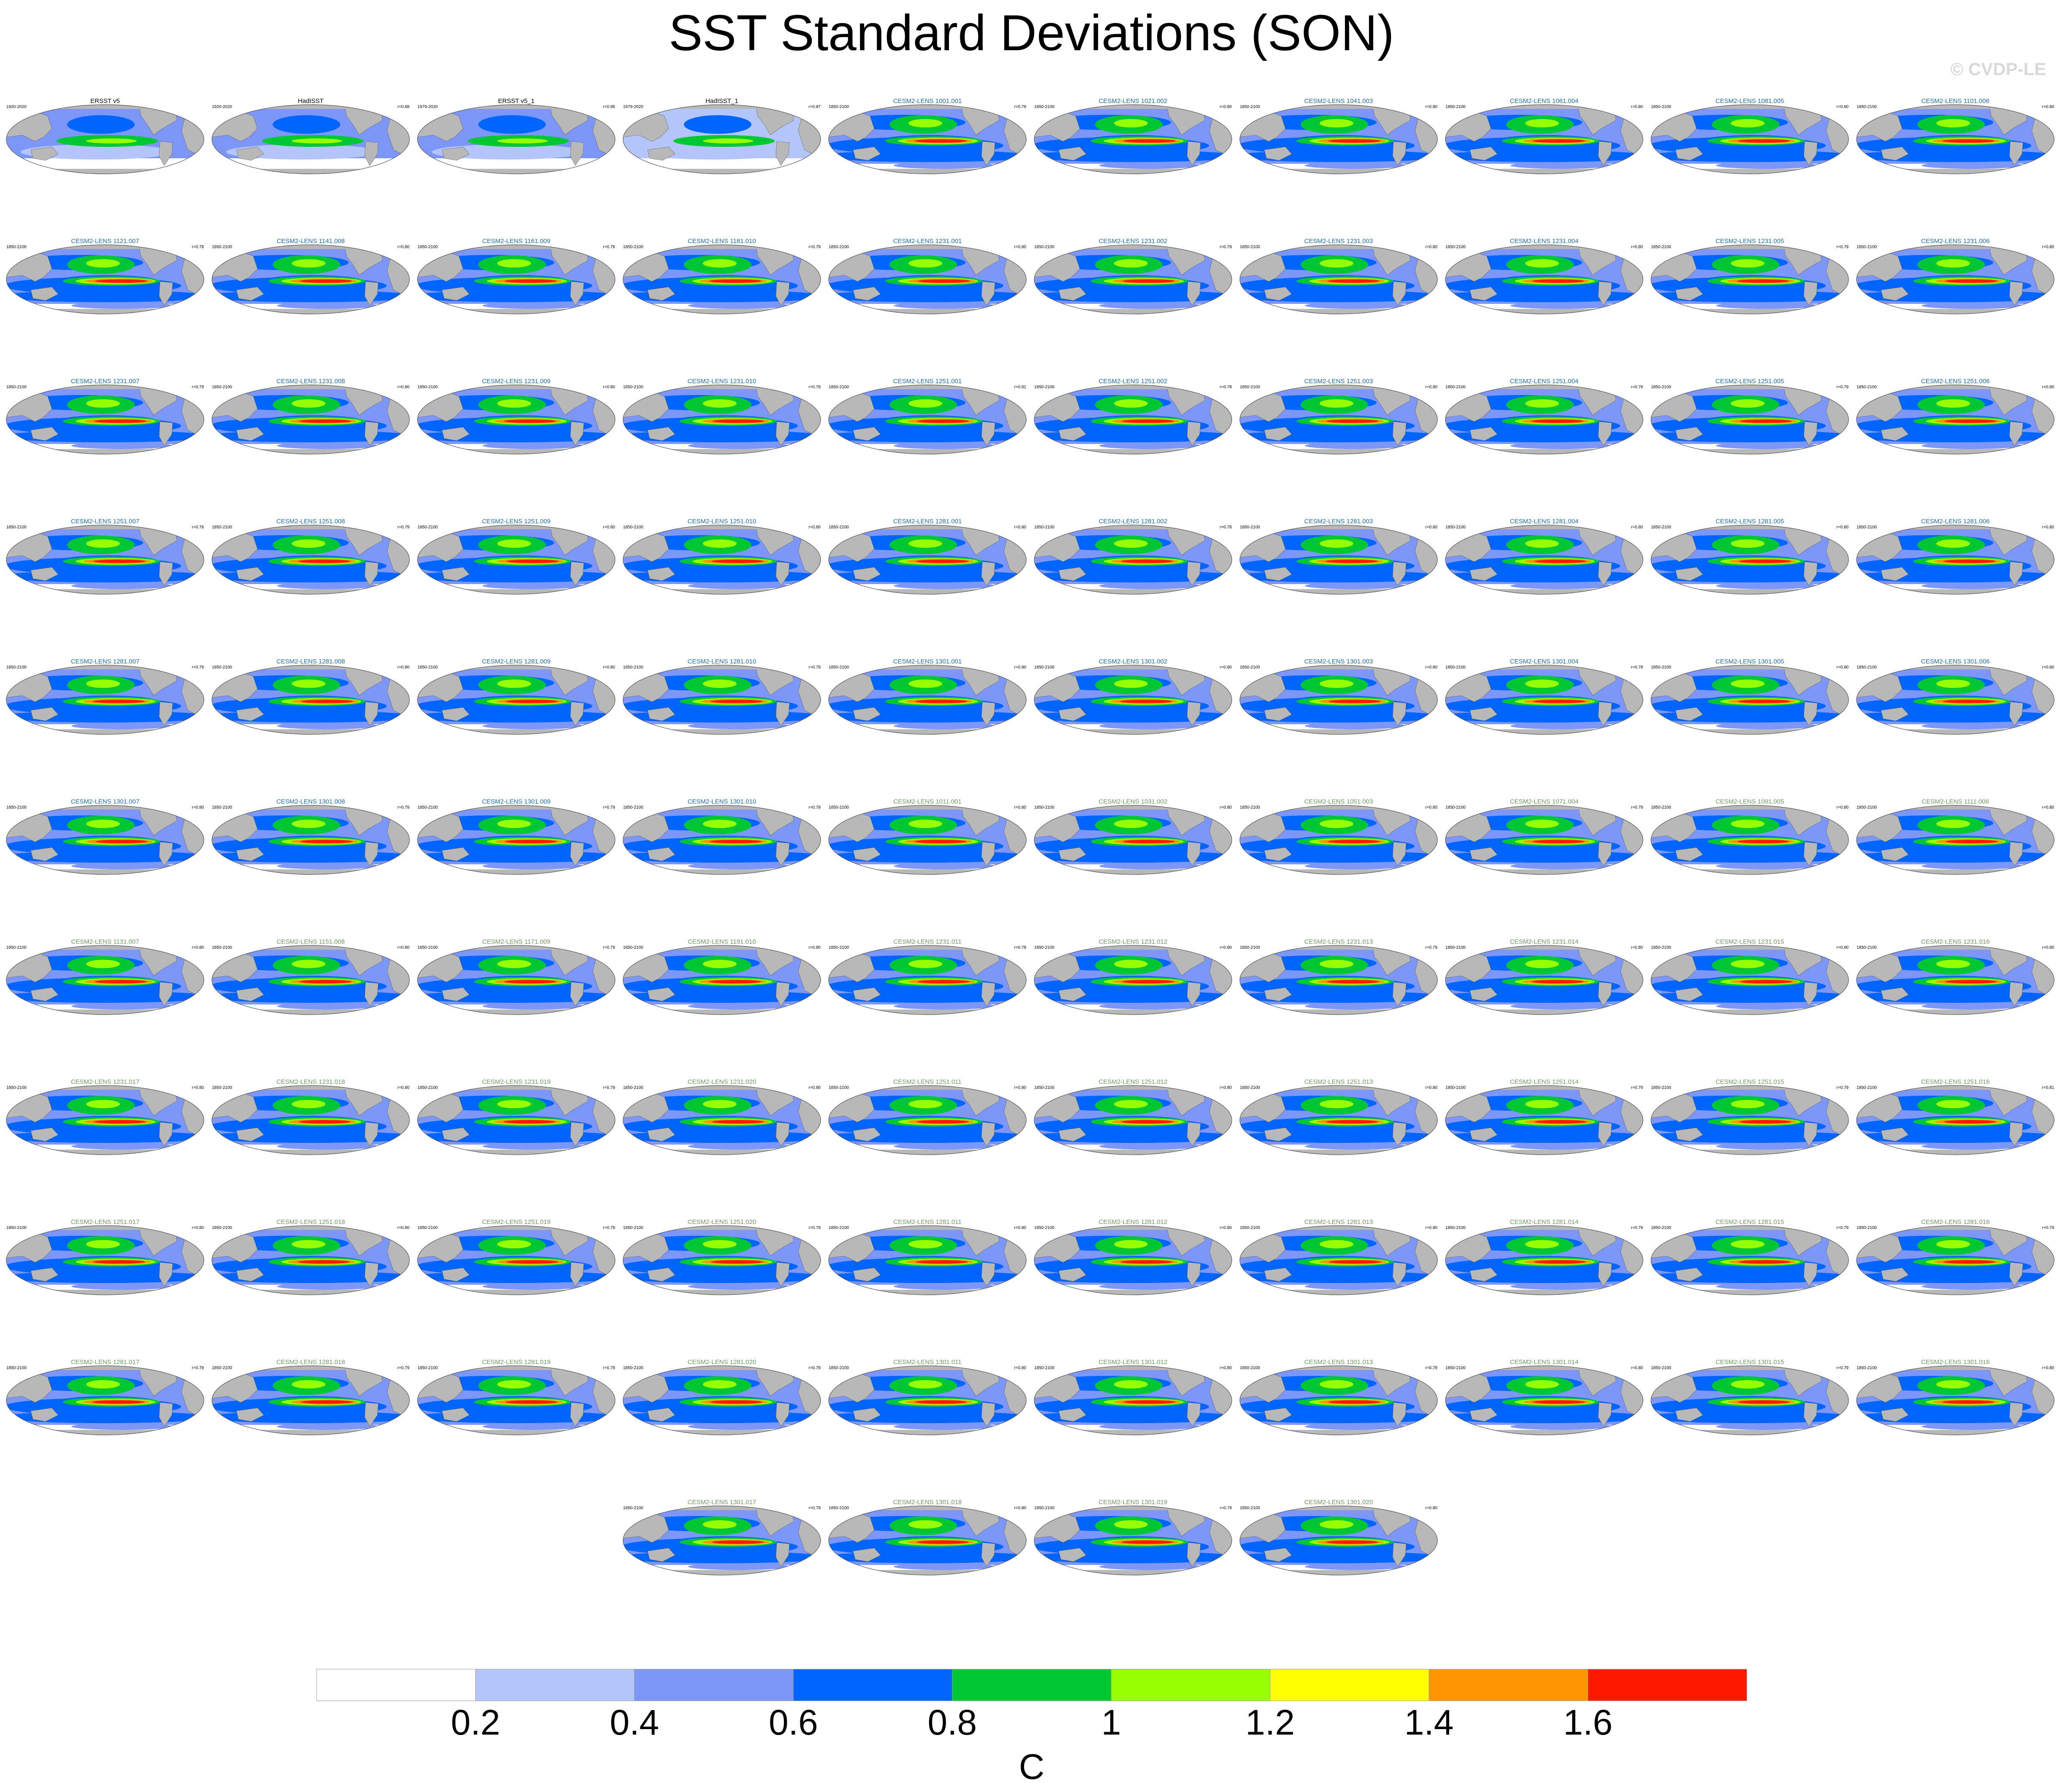 This screenshot has width=2063, height=1792. Describe the element at coordinates (1133, 1397) in the screenshot. I see `map-panel: CESM2-LENS 1301.012 1850-2100 r=0.80` at that location.